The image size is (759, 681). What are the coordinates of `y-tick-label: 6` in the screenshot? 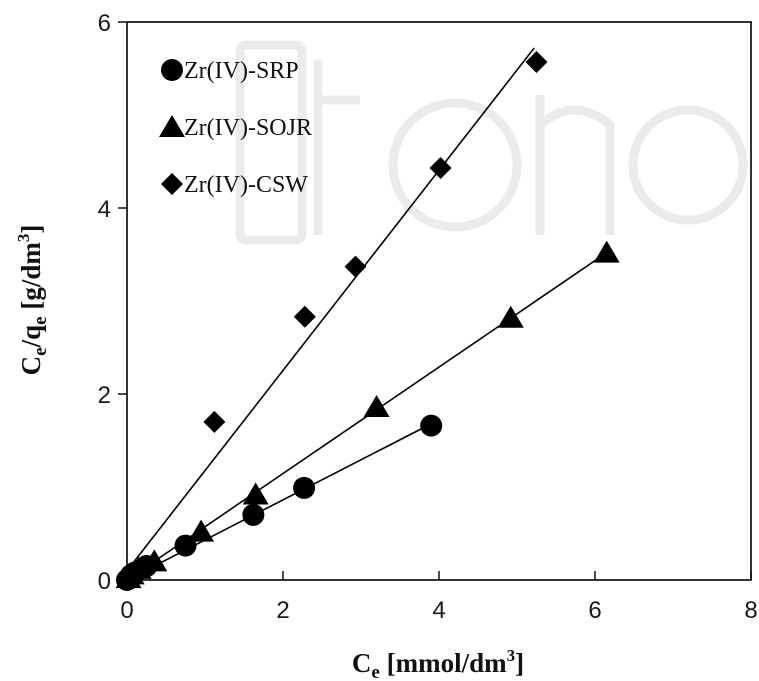 It's located at (104, 23).